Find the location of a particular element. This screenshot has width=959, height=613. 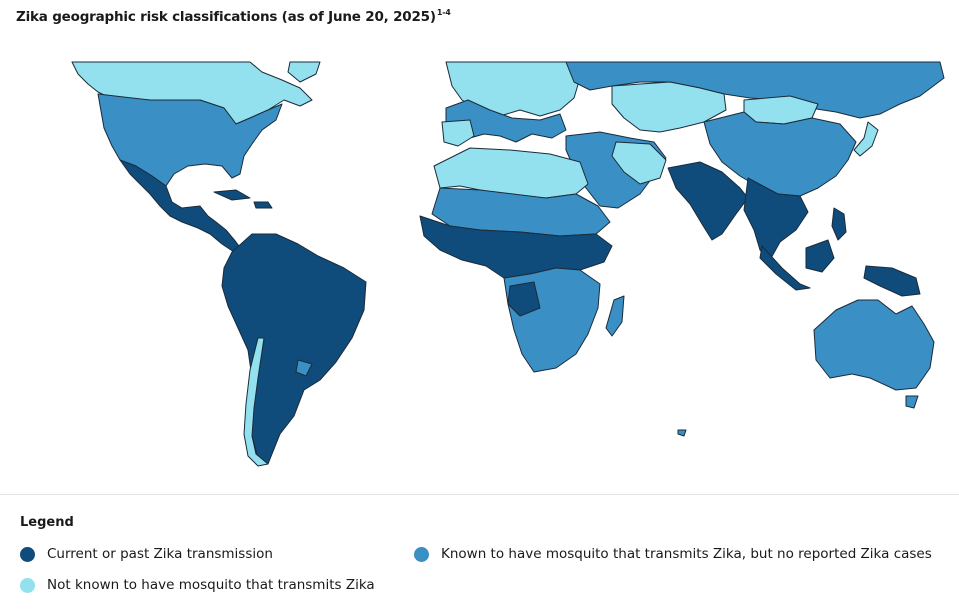

region-central-asia is located at coordinates (669, 107).